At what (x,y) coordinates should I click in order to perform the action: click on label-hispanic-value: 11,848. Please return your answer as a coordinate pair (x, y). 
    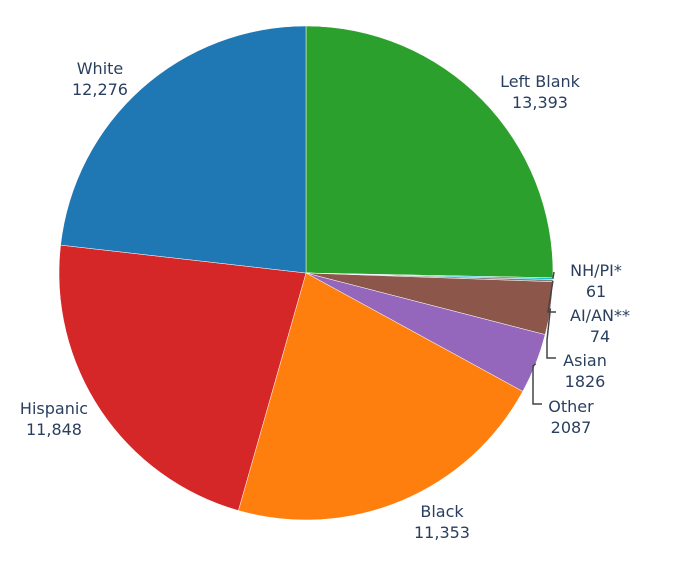
    Looking at the image, I should click on (54, 429).